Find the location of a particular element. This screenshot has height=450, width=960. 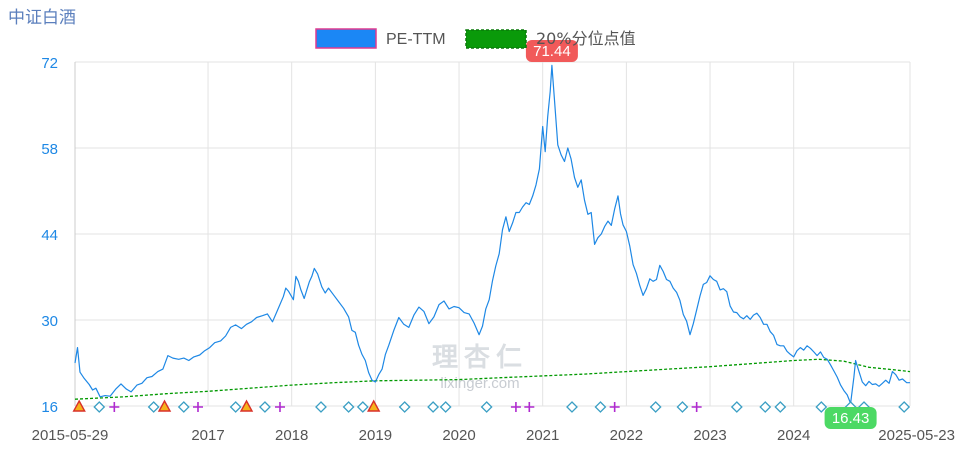

min-value-label: 16.43 is located at coordinates (850, 418).